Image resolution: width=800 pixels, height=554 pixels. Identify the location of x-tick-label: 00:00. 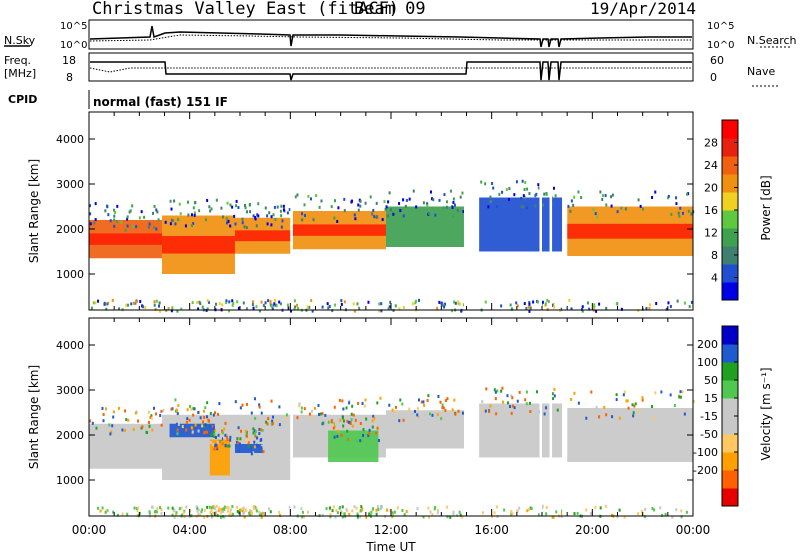
(693, 530).